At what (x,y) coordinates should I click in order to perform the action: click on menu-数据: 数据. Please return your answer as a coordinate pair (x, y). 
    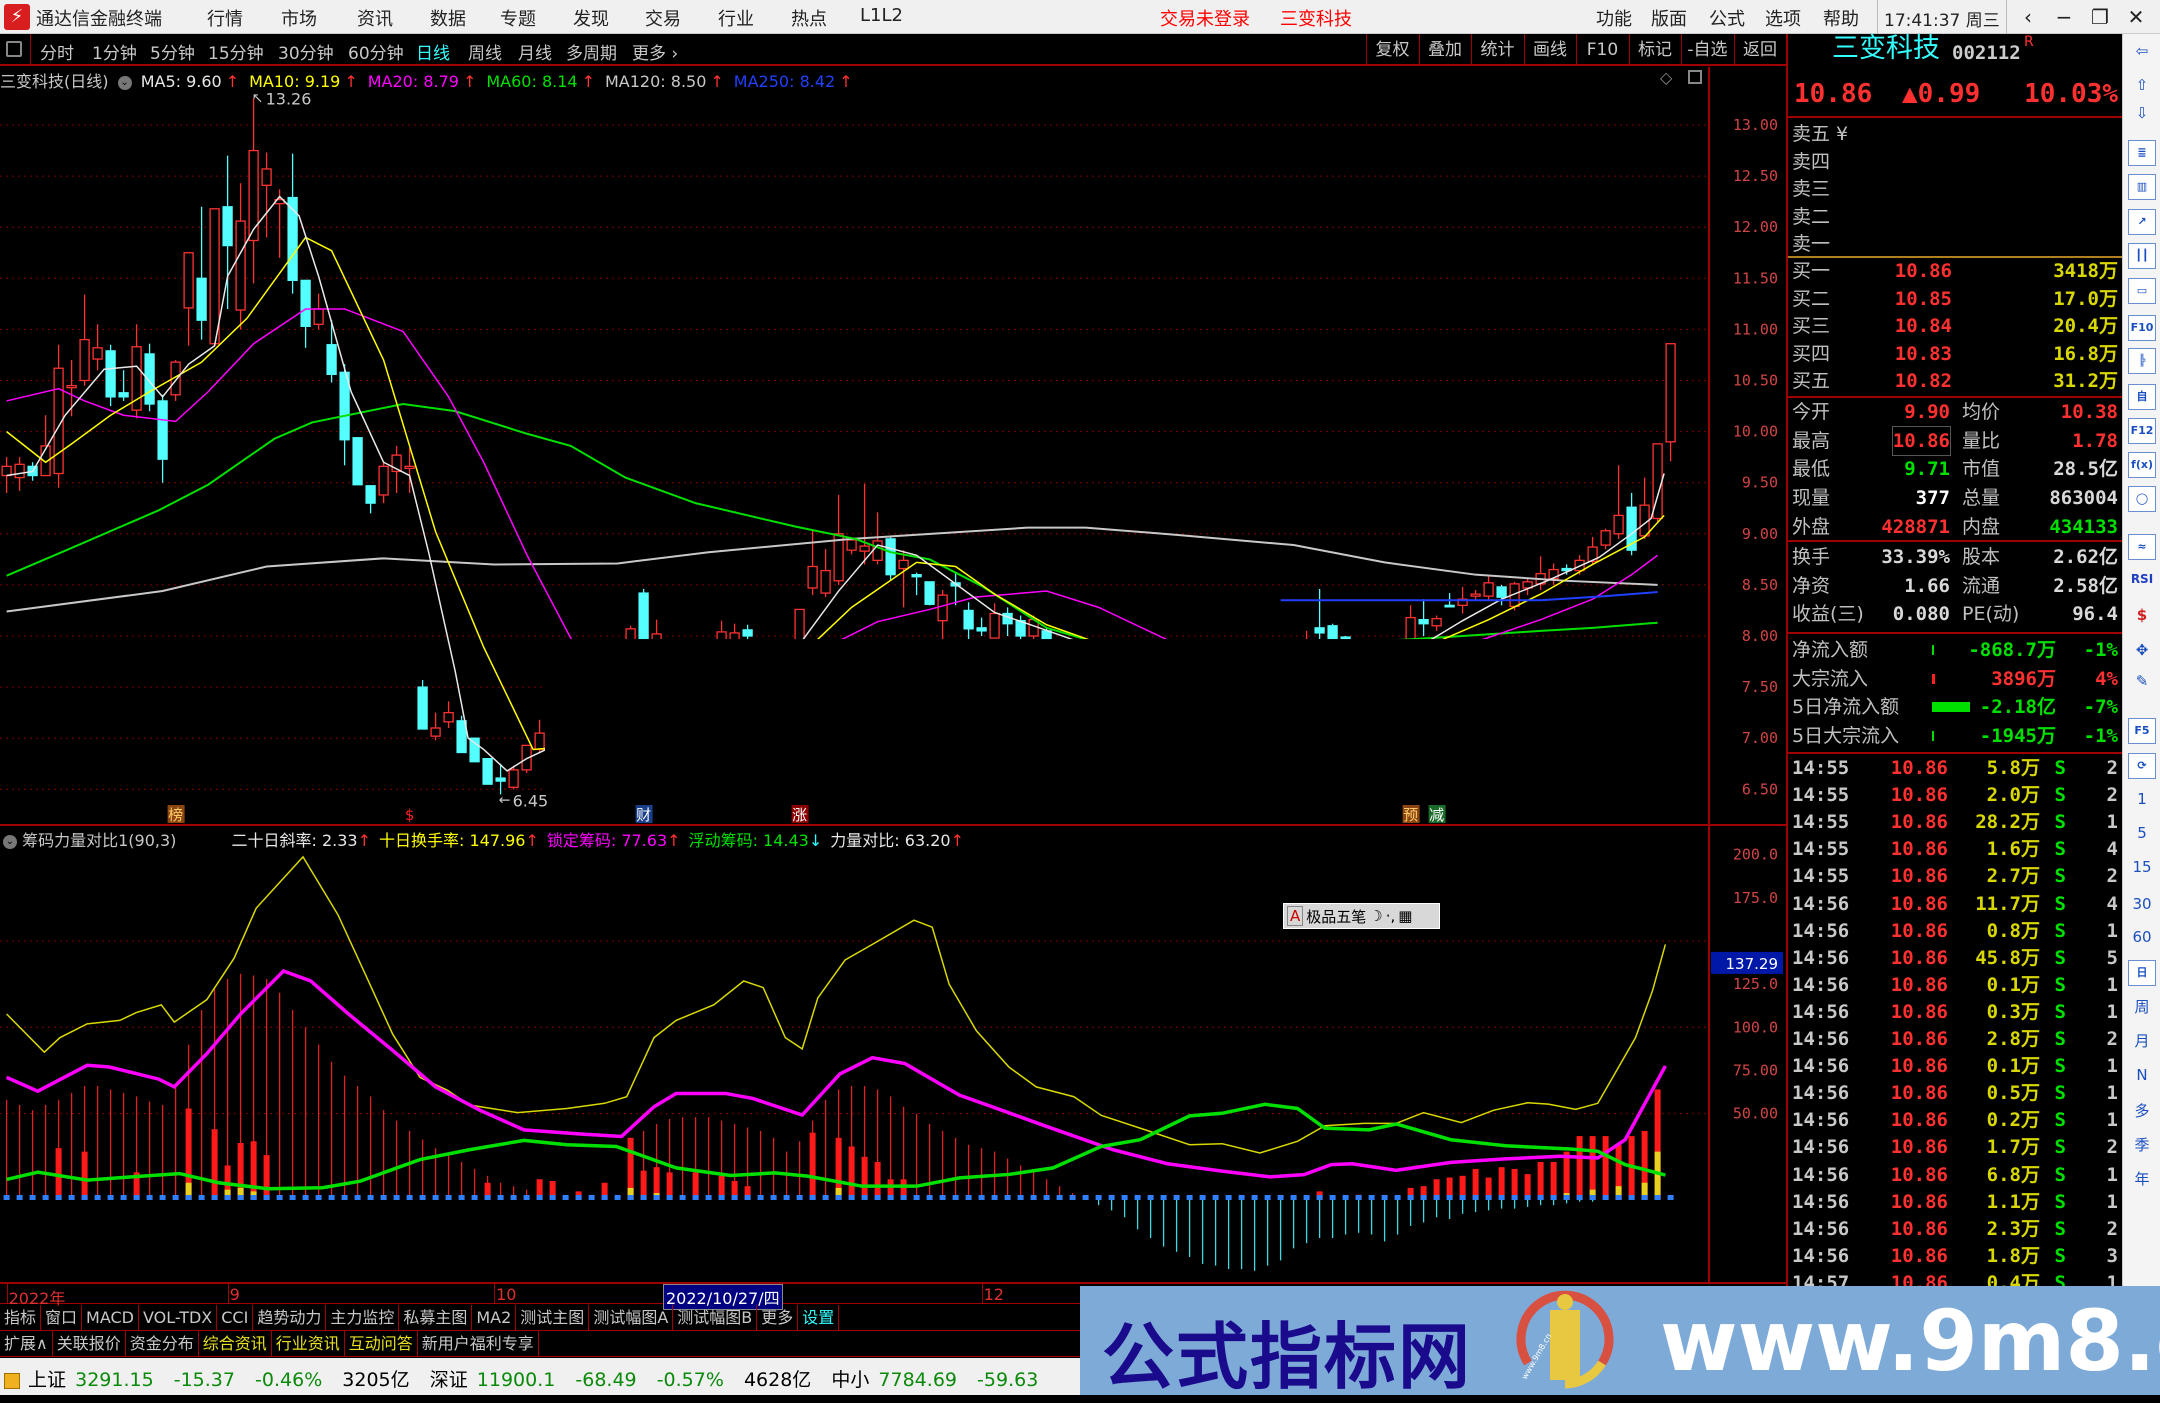
    Looking at the image, I should click on (448, 19).